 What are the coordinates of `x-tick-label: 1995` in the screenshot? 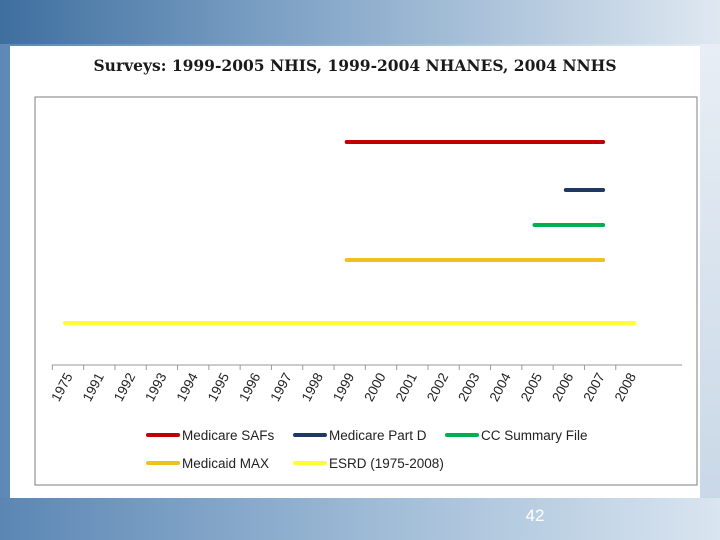 It's located at (218, 387).